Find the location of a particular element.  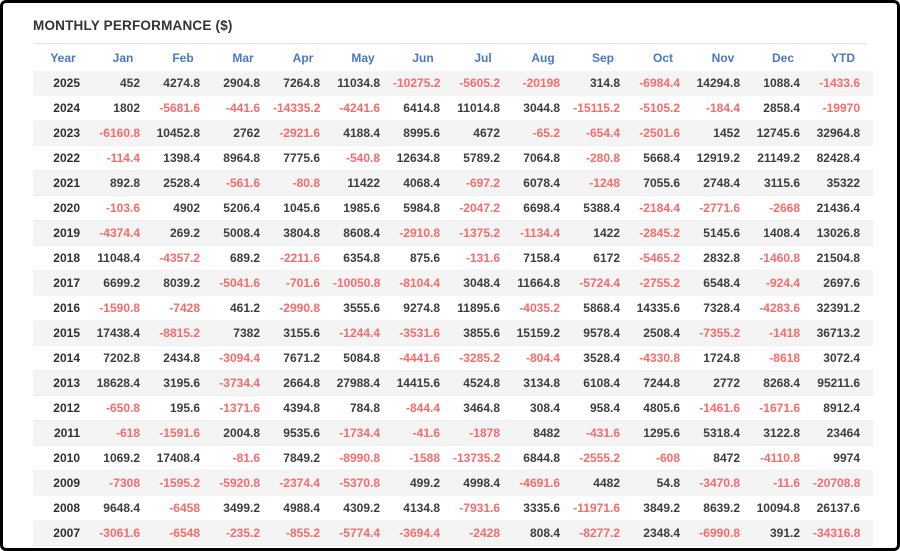

table-cell: -11.6 is located at coordinates (783, 483).